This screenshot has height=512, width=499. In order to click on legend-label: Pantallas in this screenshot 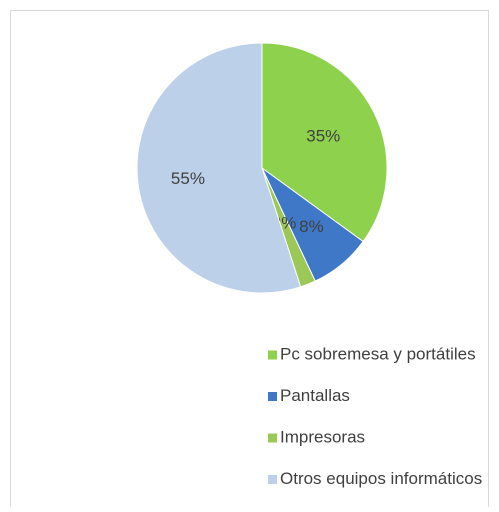, I will do `click(315, 395)`.